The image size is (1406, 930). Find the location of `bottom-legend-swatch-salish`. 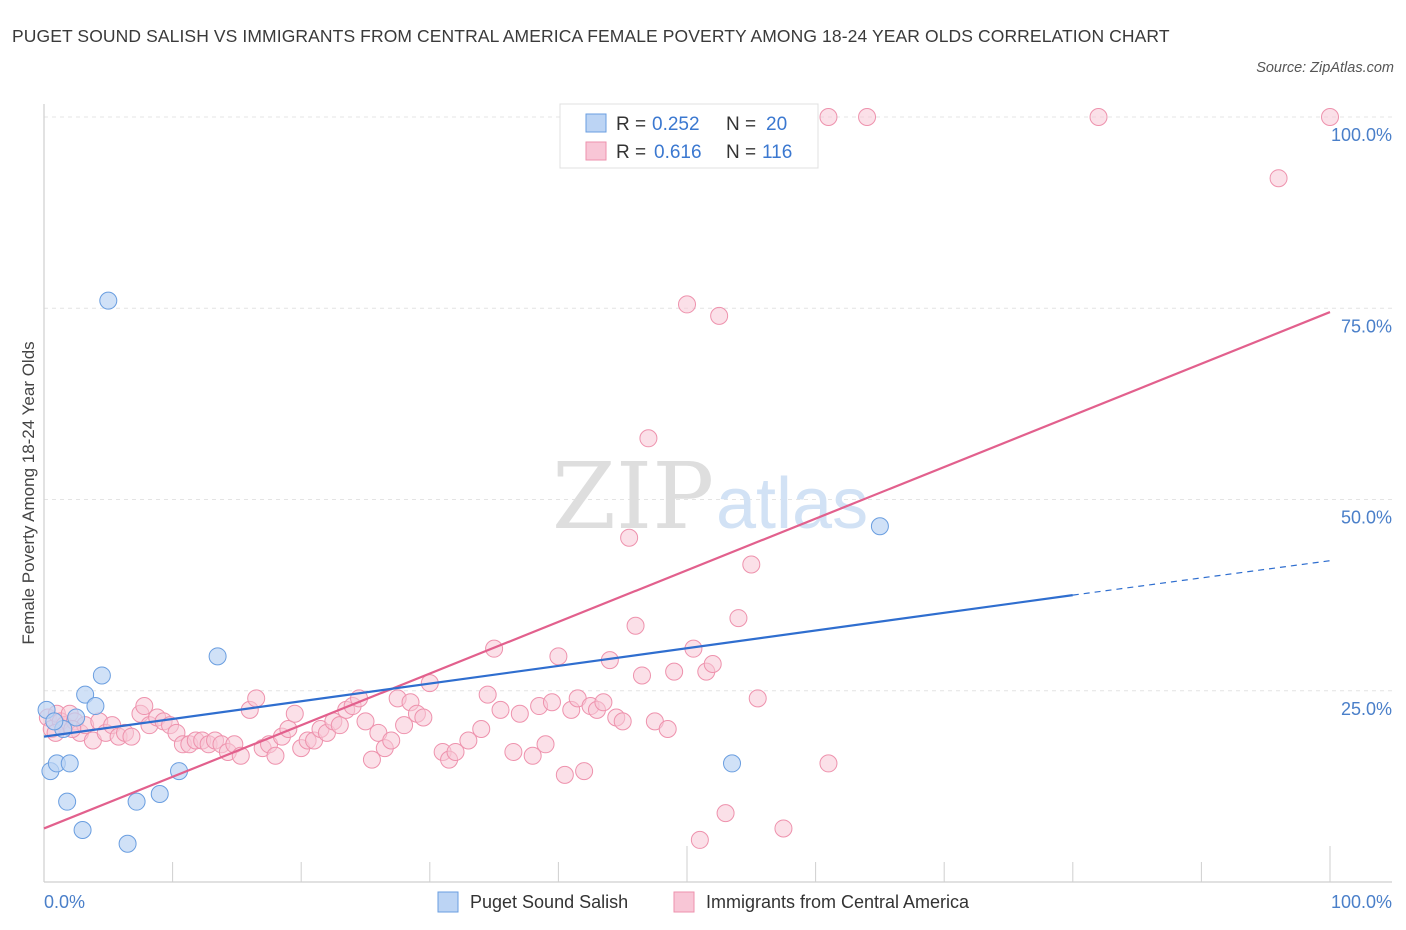

bottom-legend-swatch-salish is located at coordinates (448, 902).